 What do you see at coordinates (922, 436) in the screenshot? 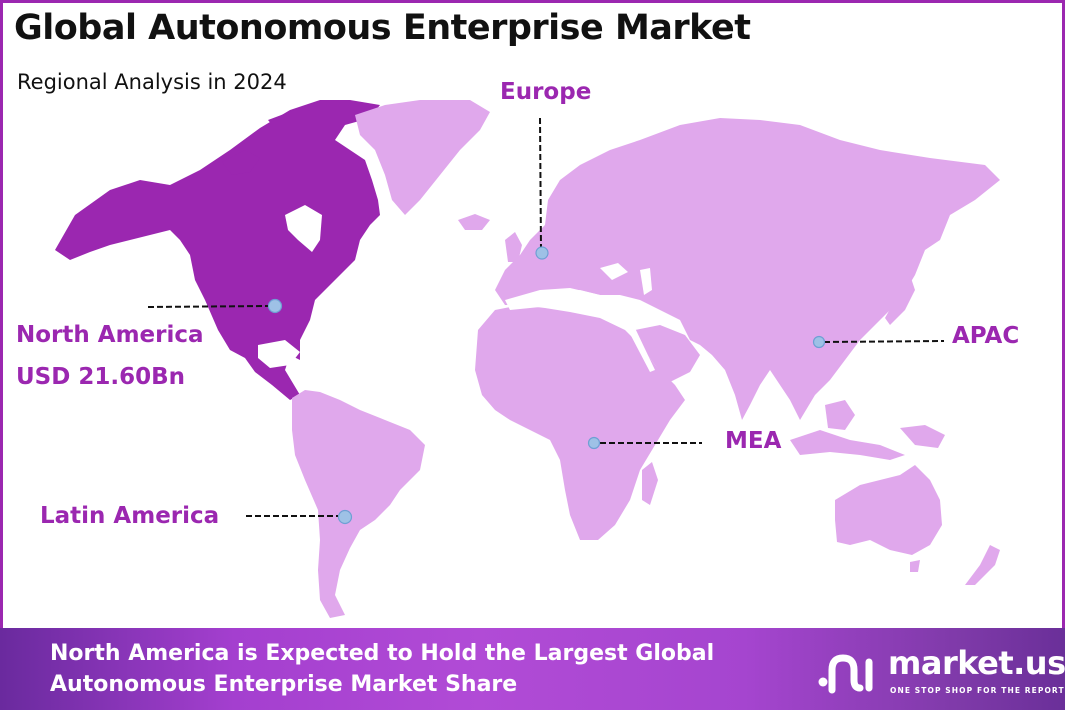
I see `region-new-guinea` at bounding box center [922, 436].